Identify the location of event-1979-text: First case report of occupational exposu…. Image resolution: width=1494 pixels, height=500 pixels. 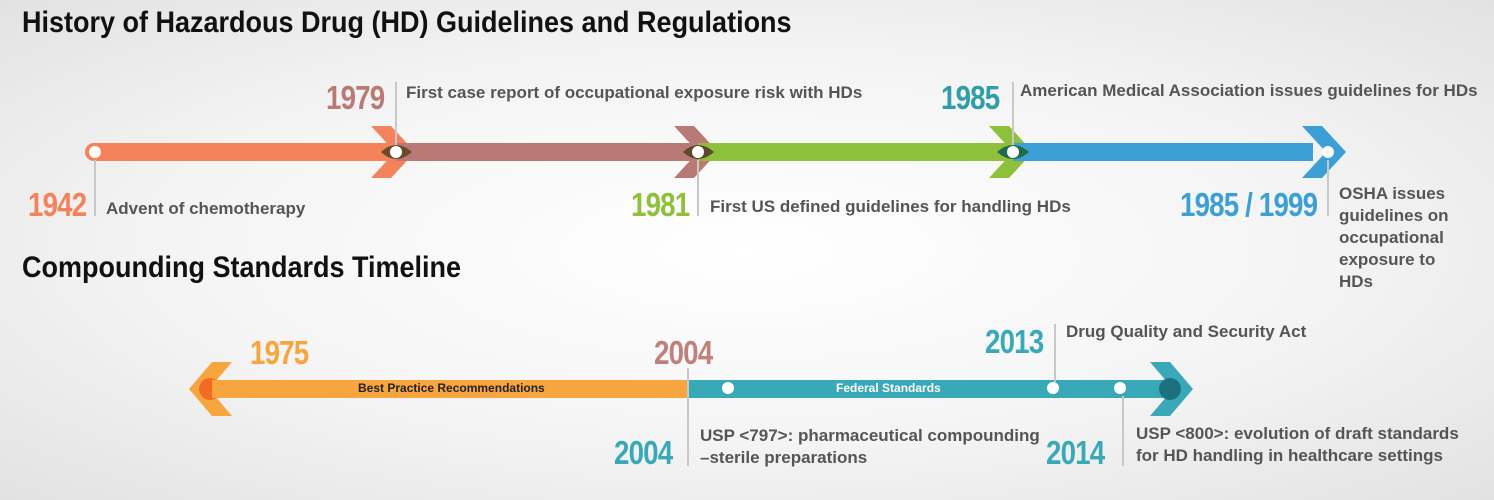
(634, 92).